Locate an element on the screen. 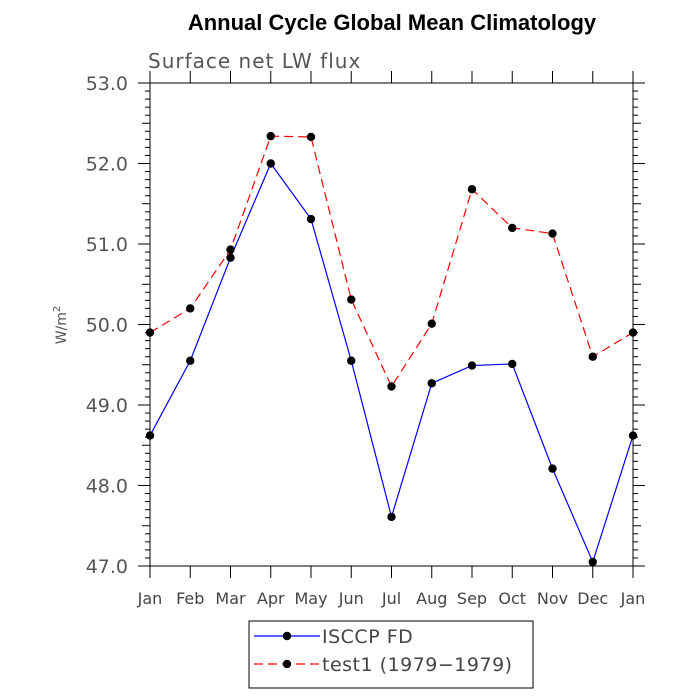  chart-subtitle: Surface net LW flux is located at coordinates (254, 61).